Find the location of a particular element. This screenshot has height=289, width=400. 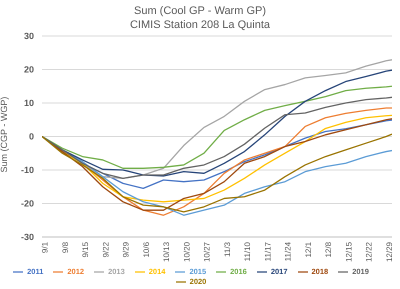

y-tick-label: -30 is located at coordinates (27, 237).